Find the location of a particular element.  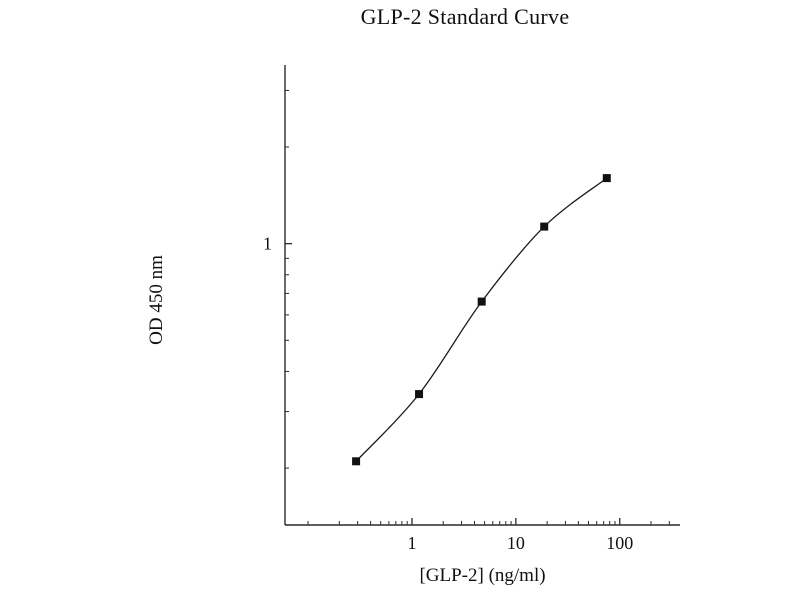

x-tick-label: 10 is located at coordinates (516, 543).